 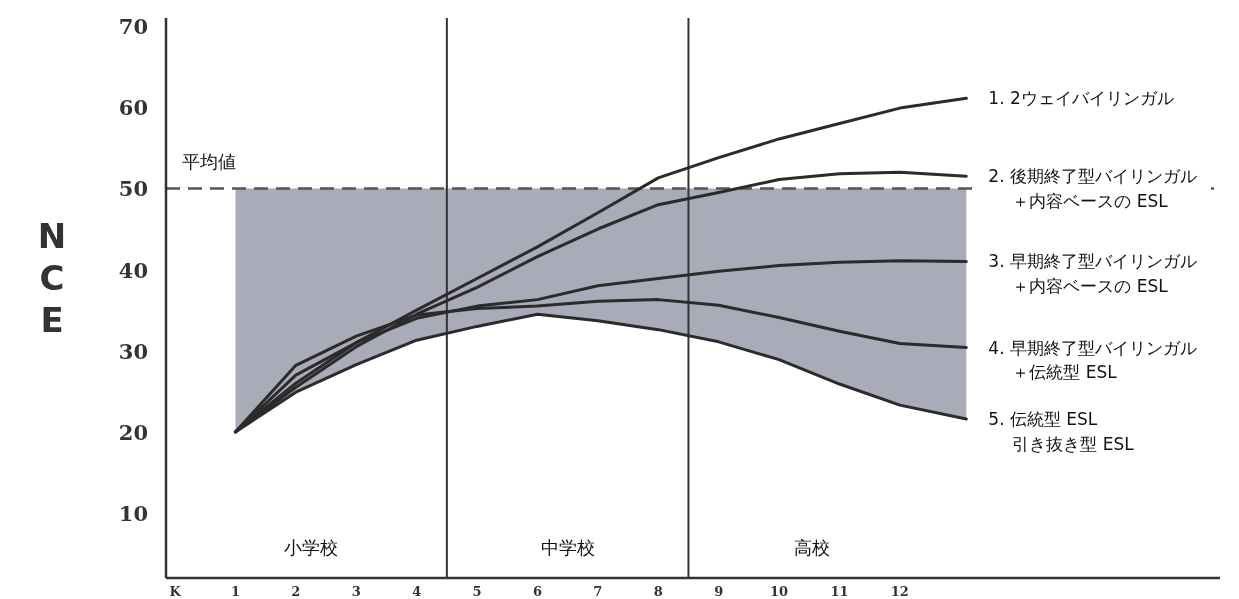 What do you see at coordinates (133, 189) in the screenshot?
I see `y-tick-label: 50` at bounding box center [133, 189].